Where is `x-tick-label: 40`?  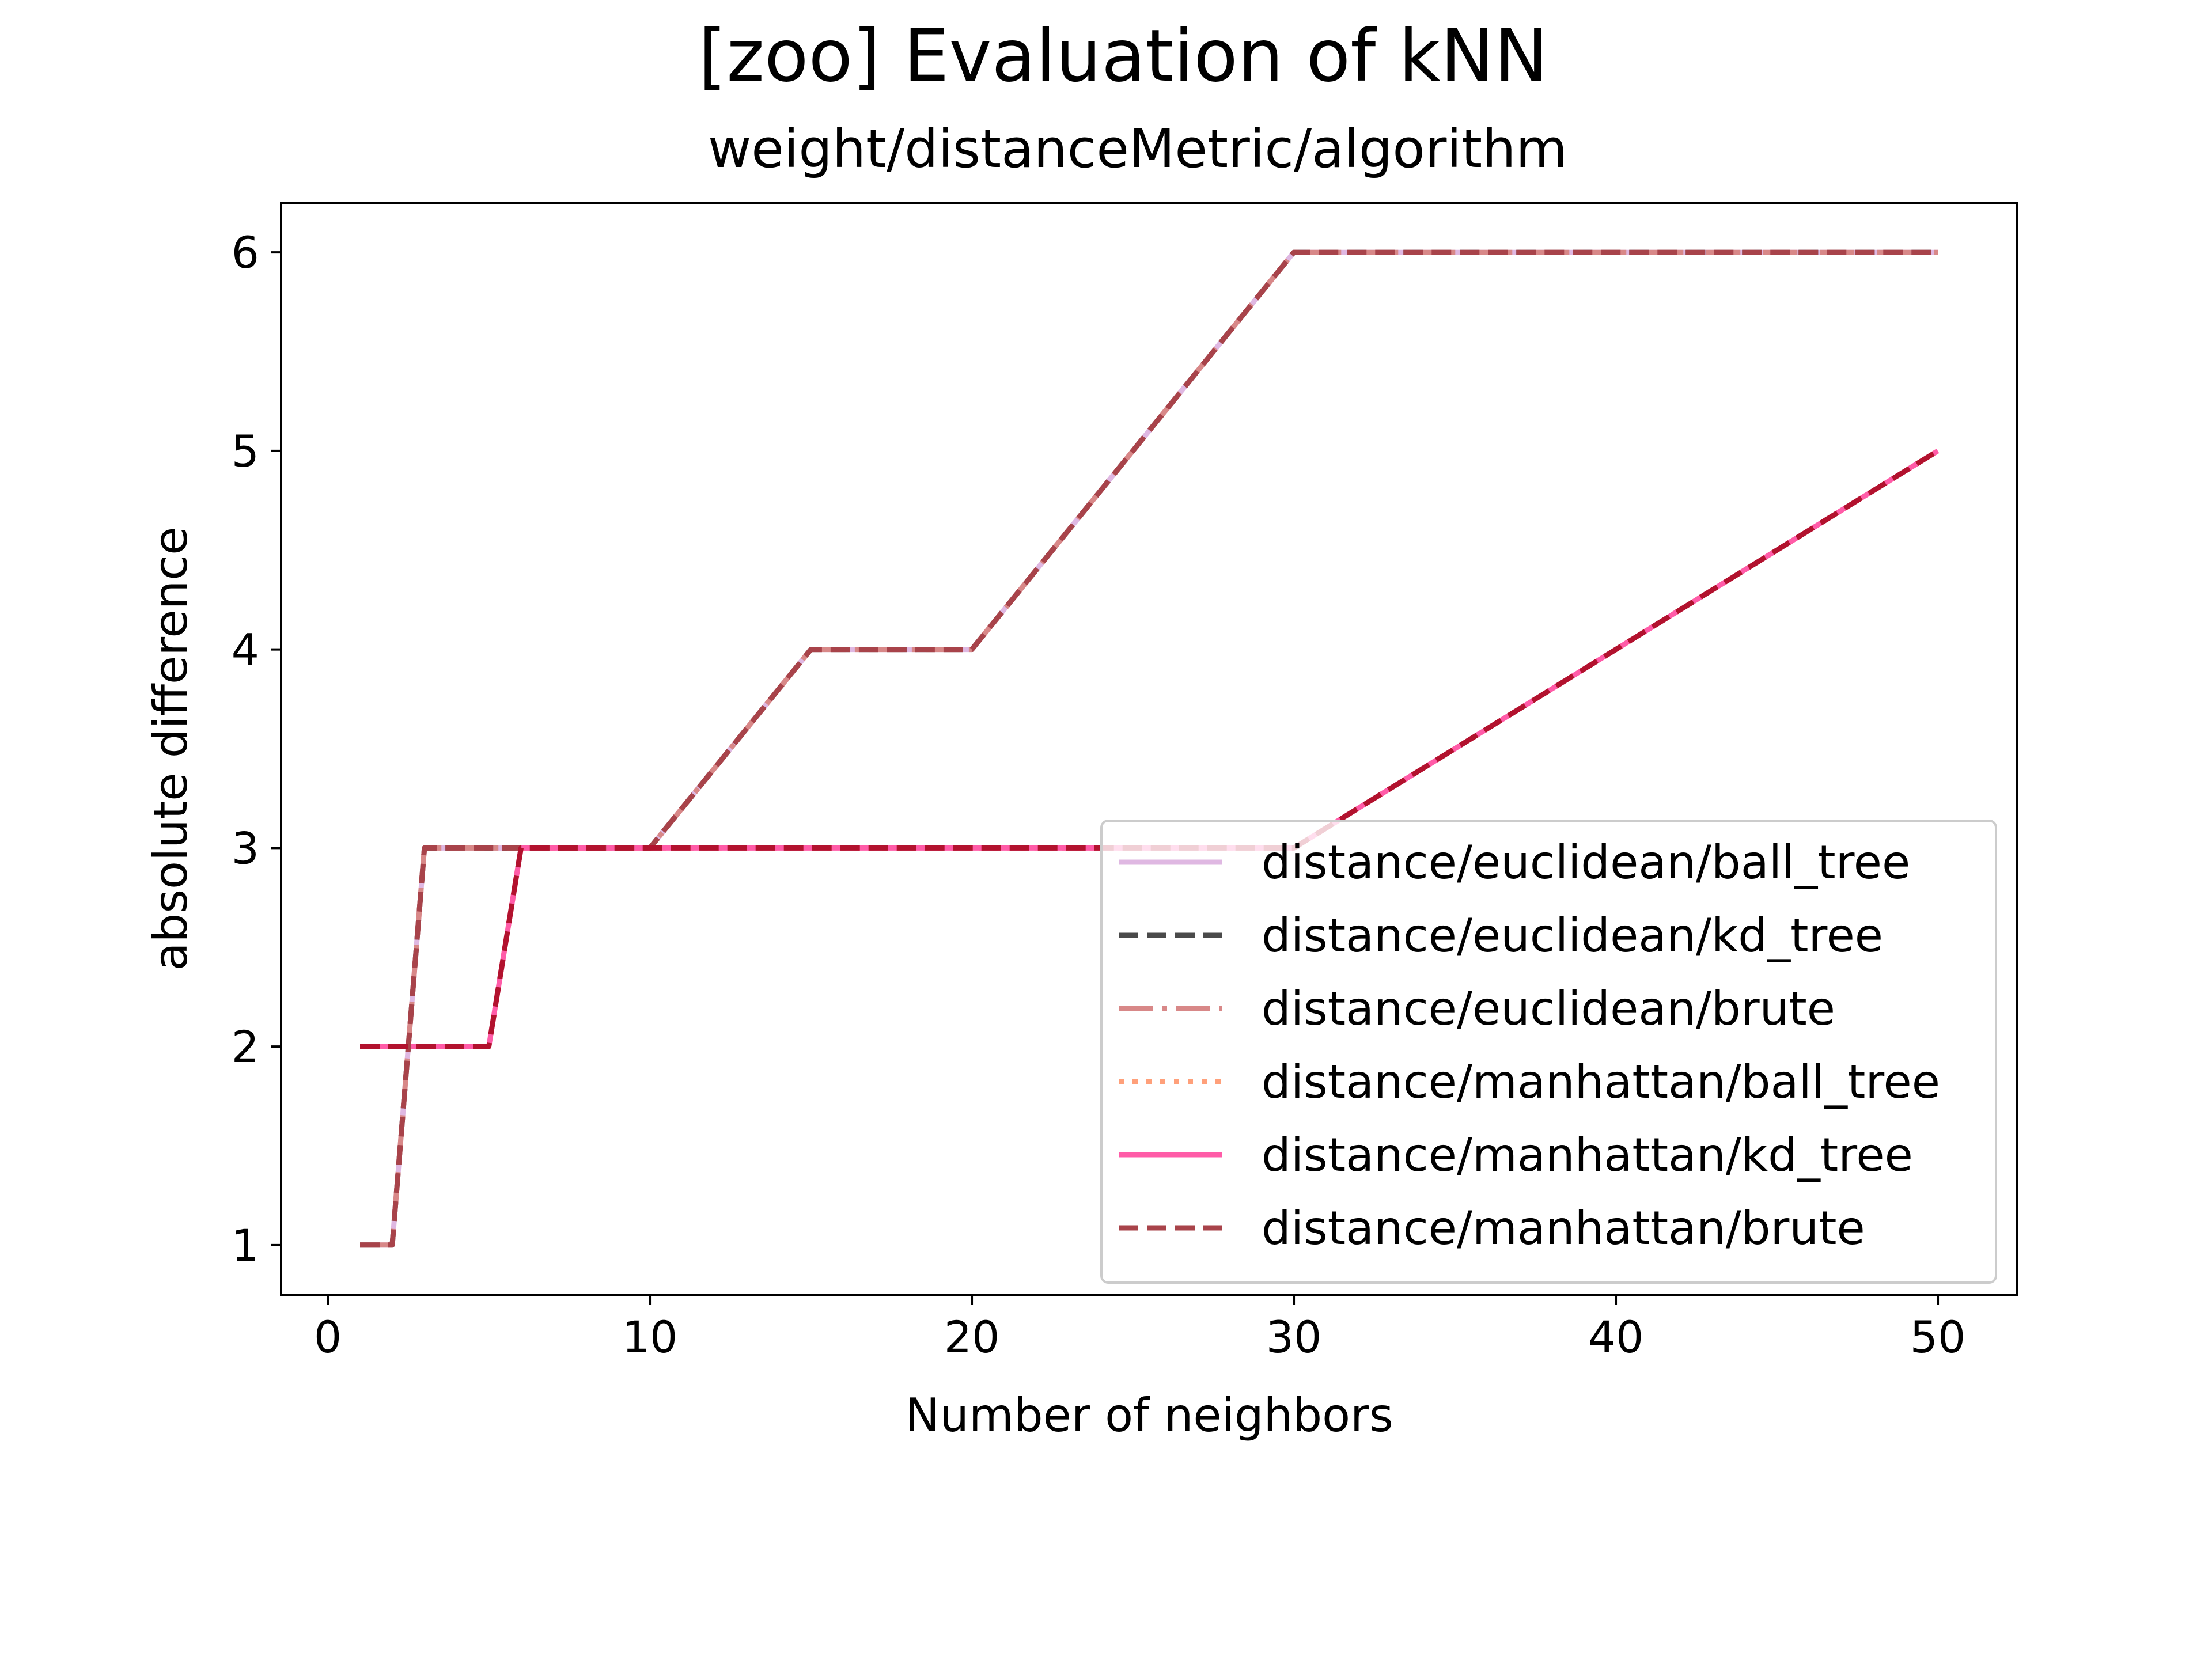
x-tick-label: 40 is located at coordinates (1616, 1337).